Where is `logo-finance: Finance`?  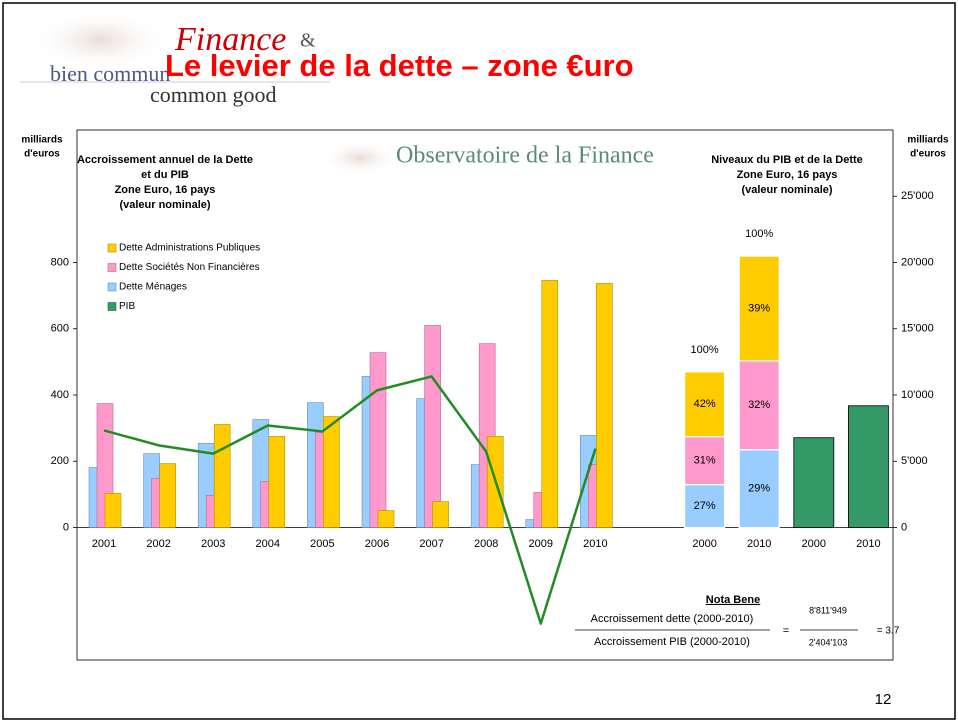 logo-finance: Finance is located at coordinates (230, 39).